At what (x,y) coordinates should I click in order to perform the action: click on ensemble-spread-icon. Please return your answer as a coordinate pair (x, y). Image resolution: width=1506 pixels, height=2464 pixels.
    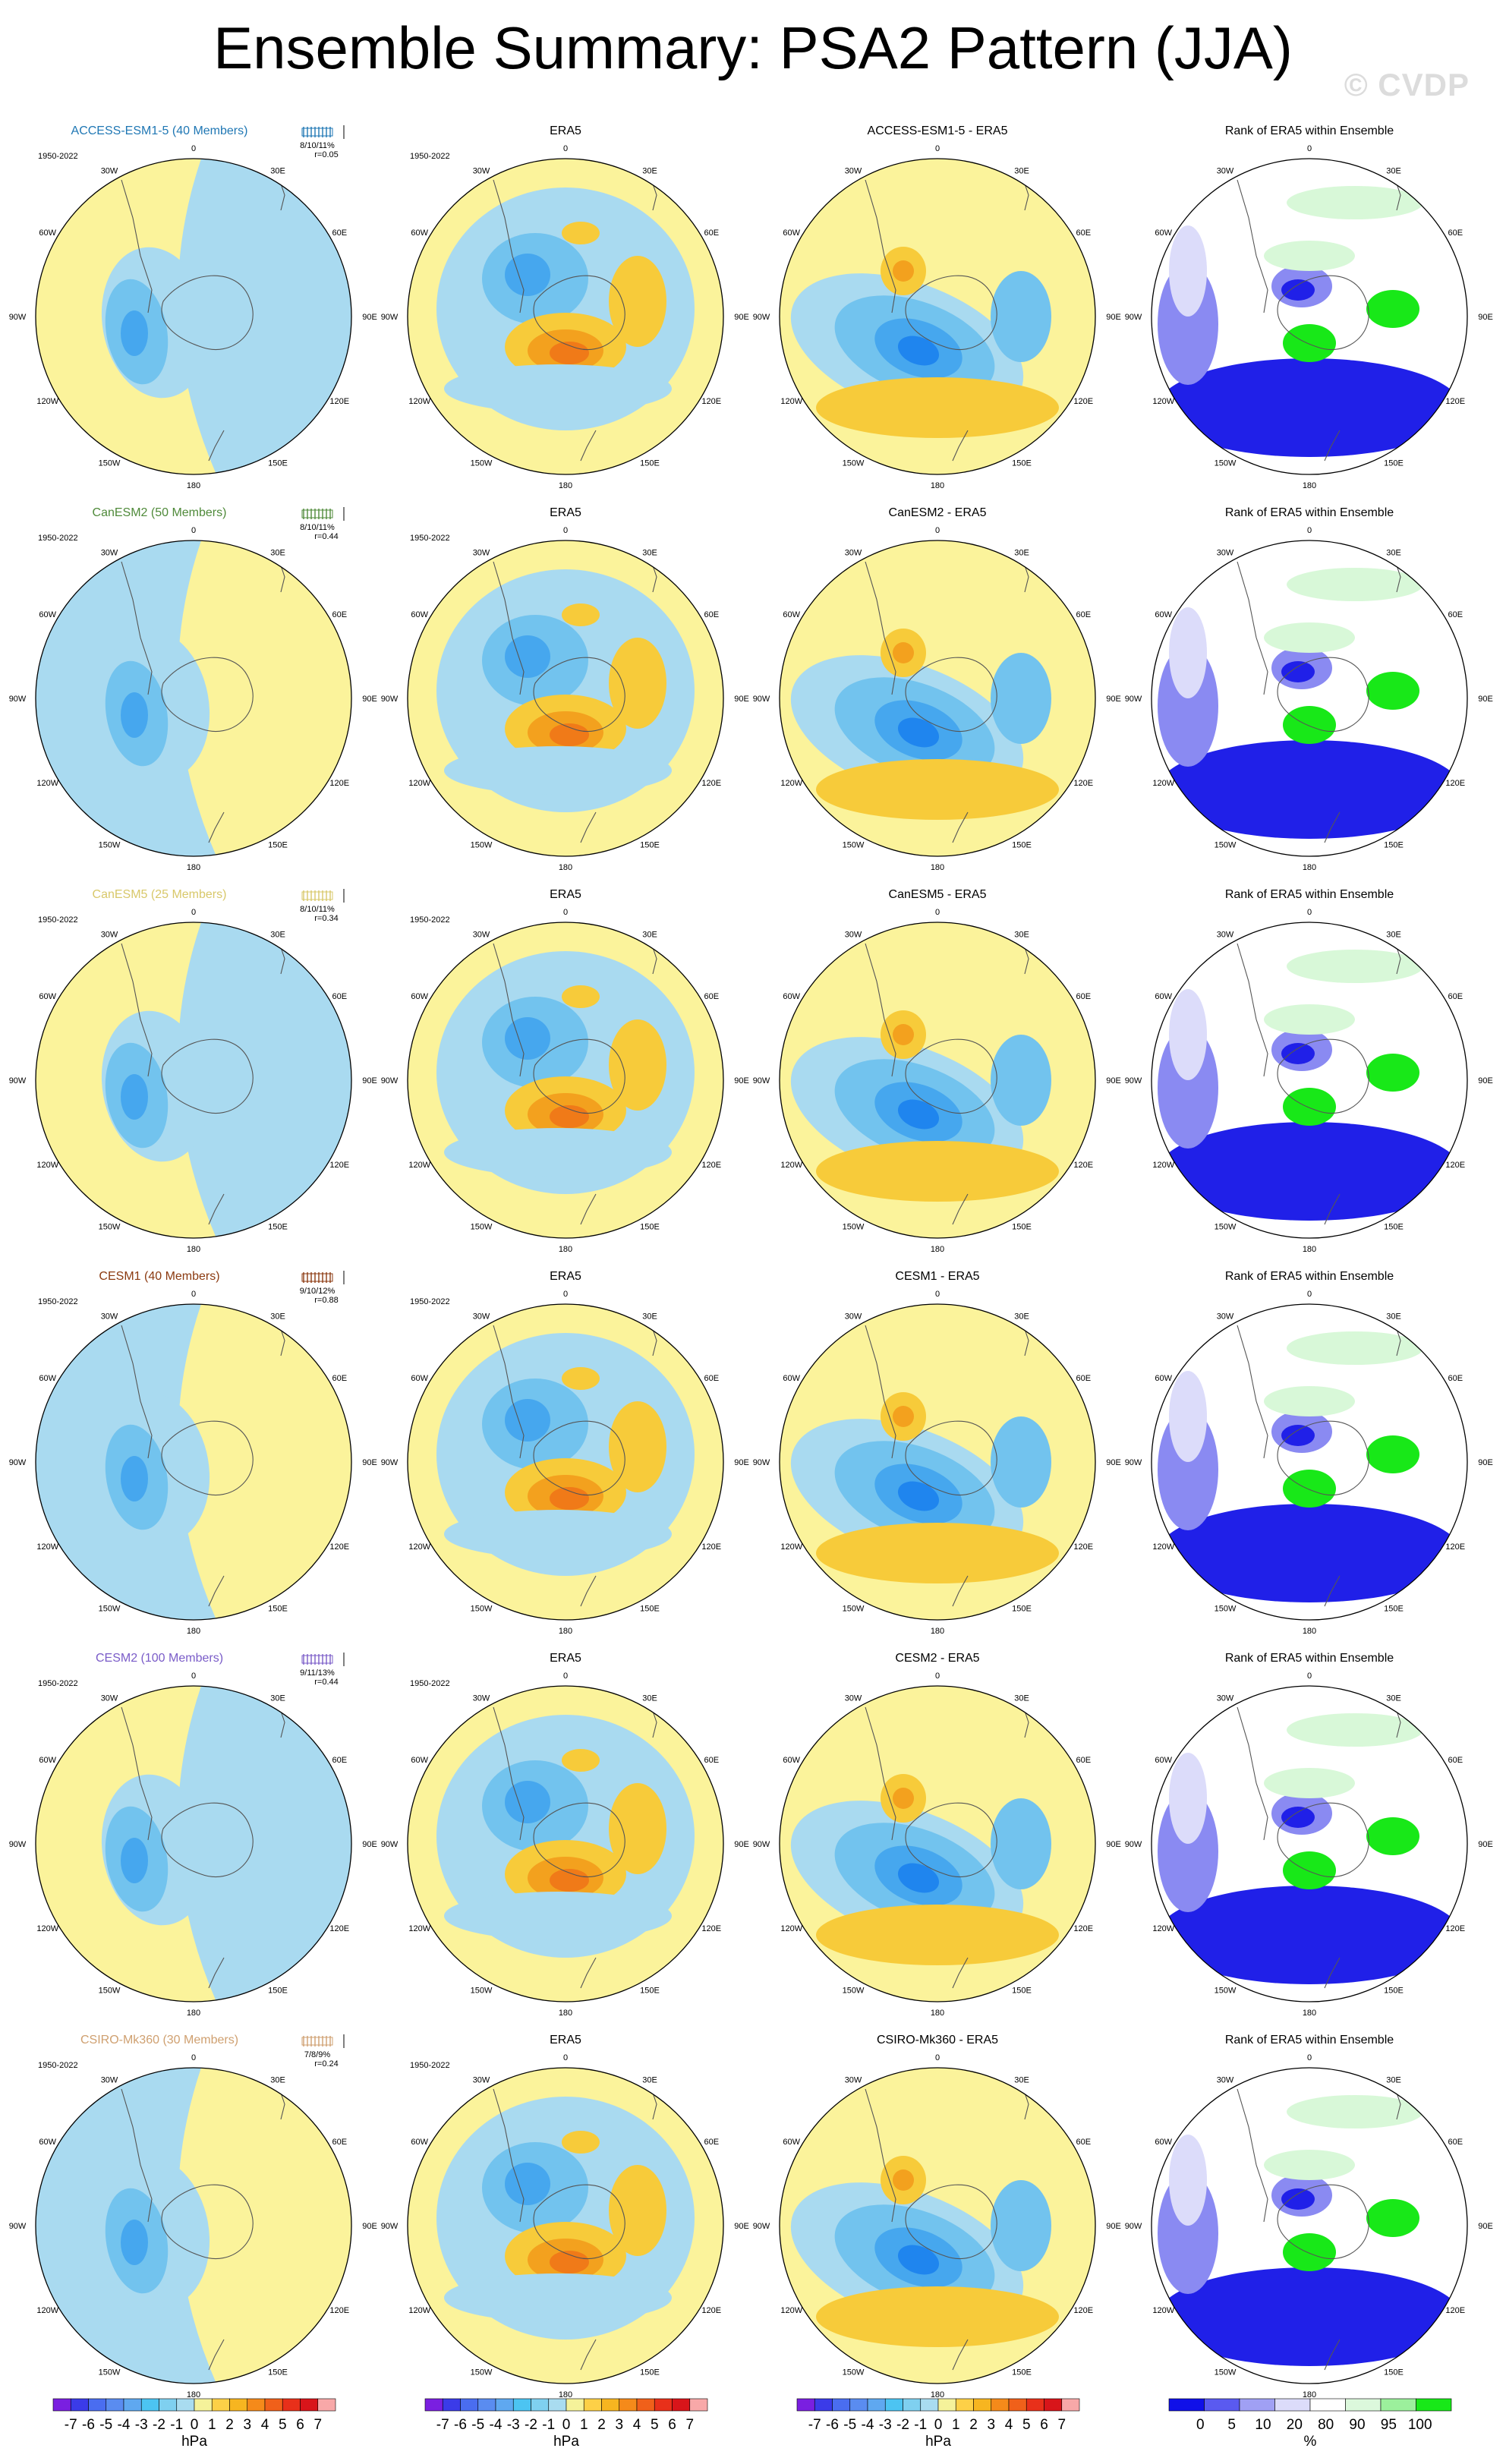
    Looking at the image, I should click on (317, 1659).